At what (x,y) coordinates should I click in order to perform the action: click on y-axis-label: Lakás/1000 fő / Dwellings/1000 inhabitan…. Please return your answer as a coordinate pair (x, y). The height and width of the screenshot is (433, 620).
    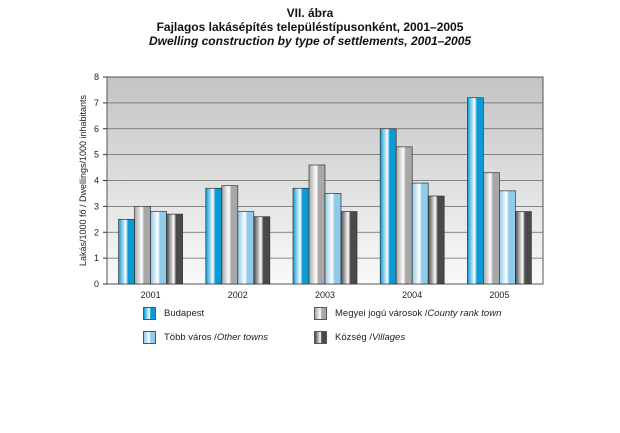
    Looking at the image, I should click on (83, 180).